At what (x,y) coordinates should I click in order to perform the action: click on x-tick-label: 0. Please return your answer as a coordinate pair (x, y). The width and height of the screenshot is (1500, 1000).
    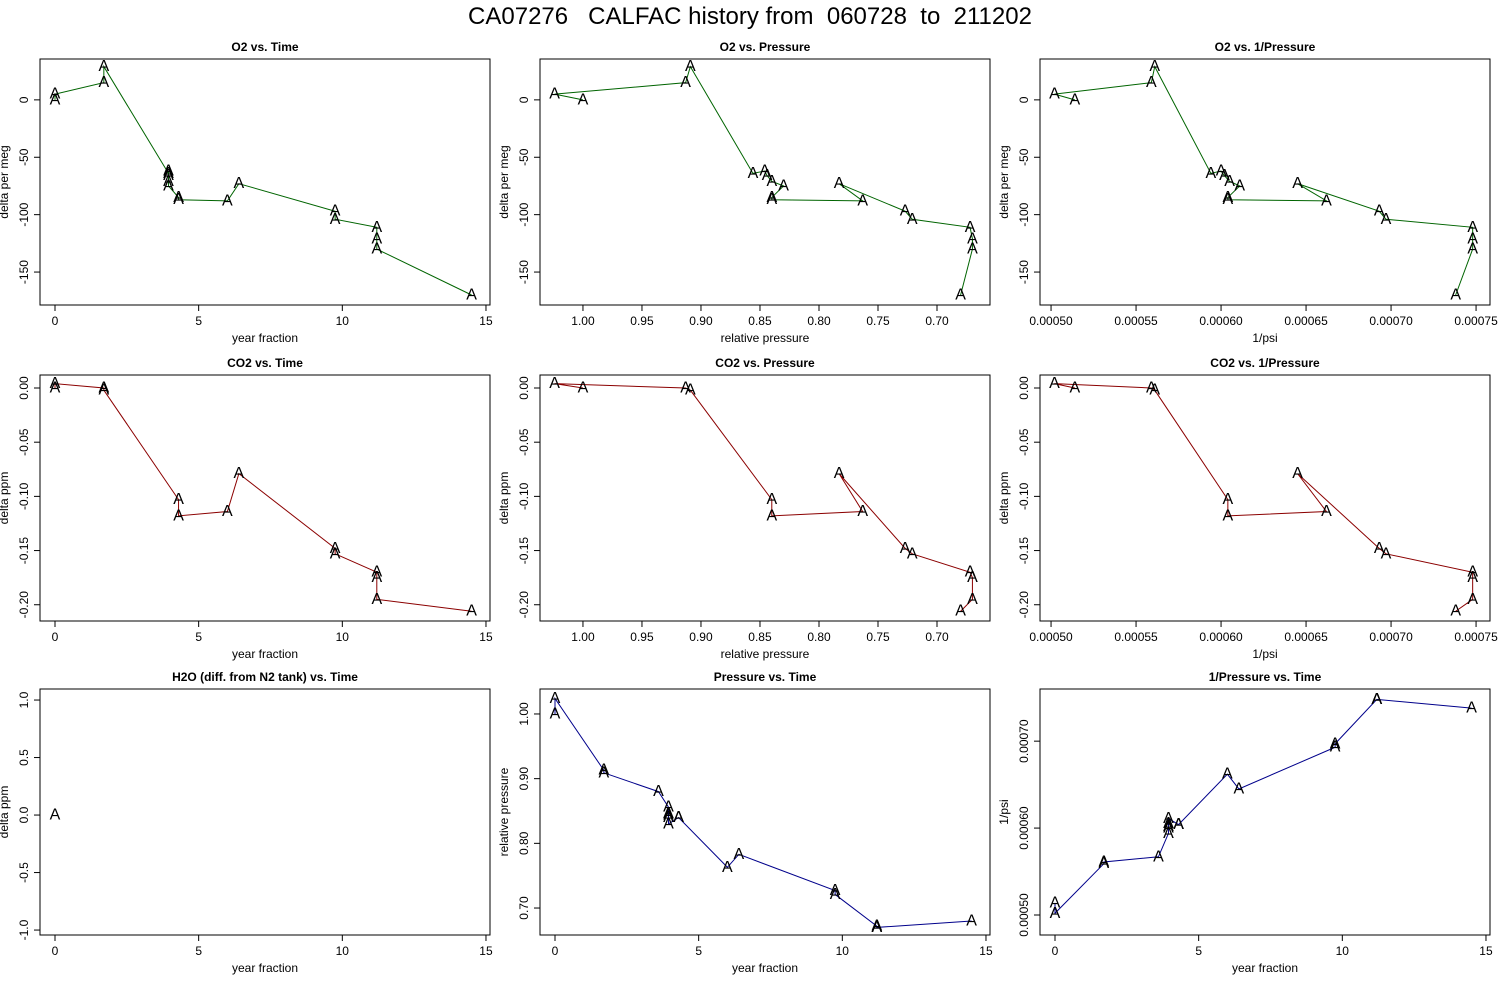
    Looking at the image, I should click on (555, 951).